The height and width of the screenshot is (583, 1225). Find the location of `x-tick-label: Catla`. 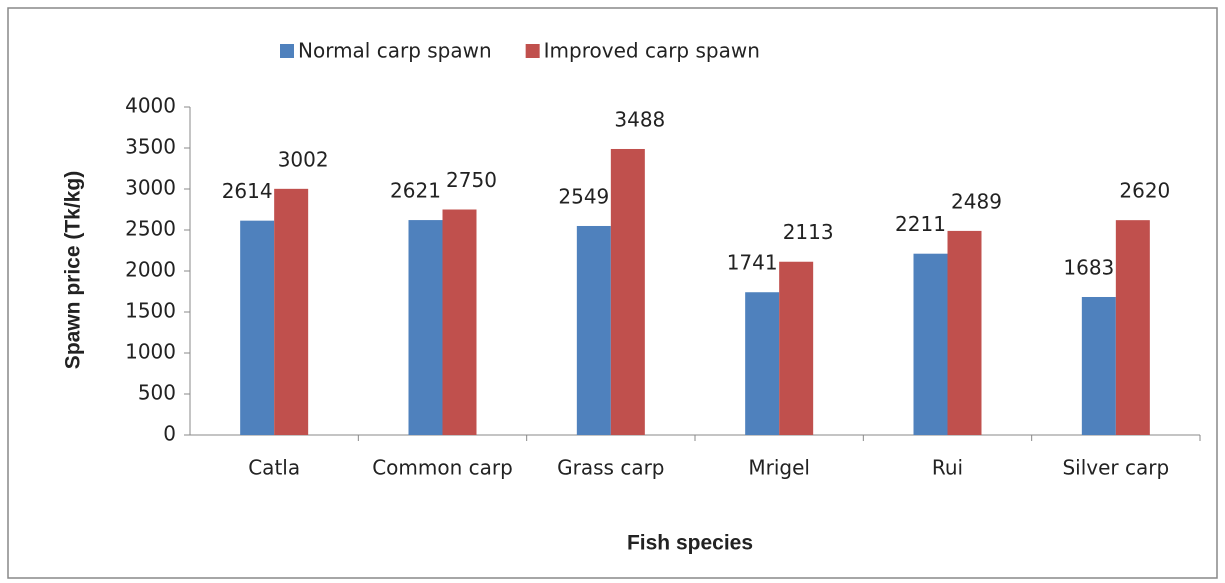

x-tick-label: Catla is located at coordinates (274, 468).